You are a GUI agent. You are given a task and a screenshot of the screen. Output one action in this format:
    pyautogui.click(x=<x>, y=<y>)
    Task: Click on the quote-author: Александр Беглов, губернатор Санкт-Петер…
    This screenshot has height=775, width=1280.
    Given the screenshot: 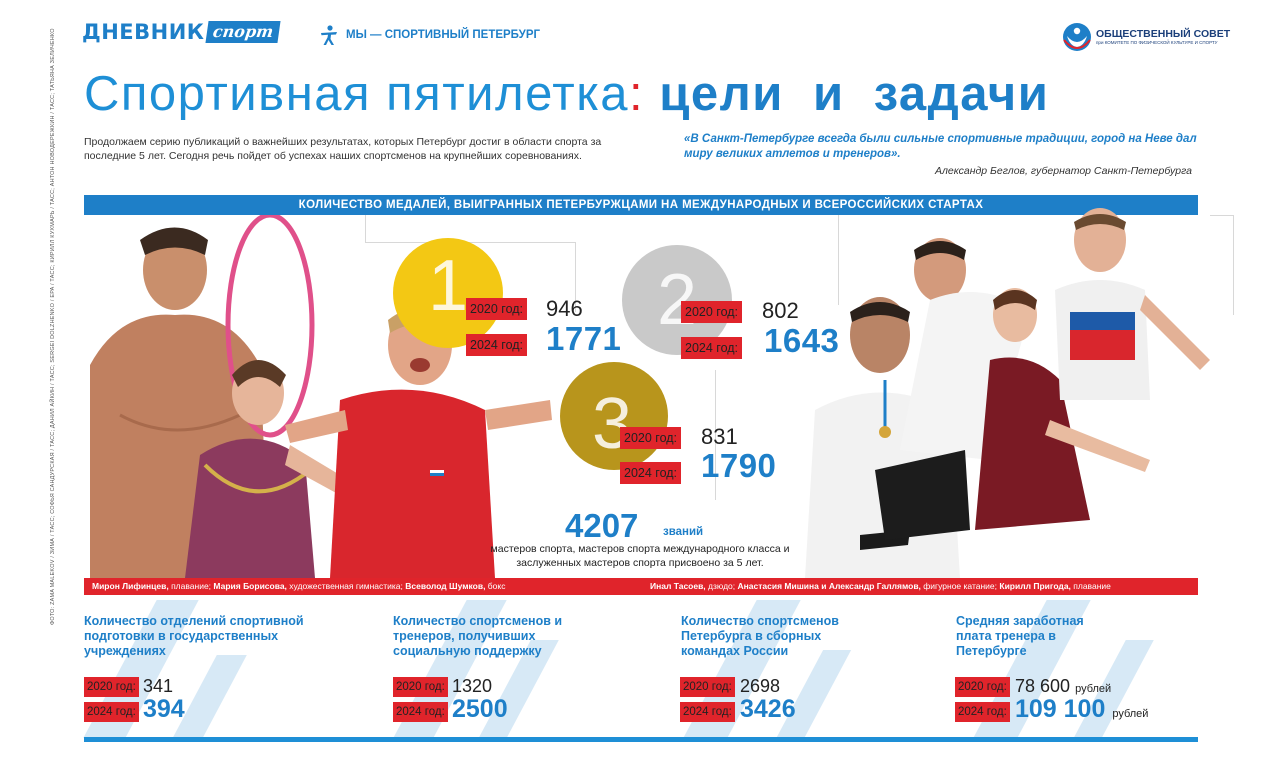 What is the action you would take?
    pyautogui.click(x=1063, y=171)
    